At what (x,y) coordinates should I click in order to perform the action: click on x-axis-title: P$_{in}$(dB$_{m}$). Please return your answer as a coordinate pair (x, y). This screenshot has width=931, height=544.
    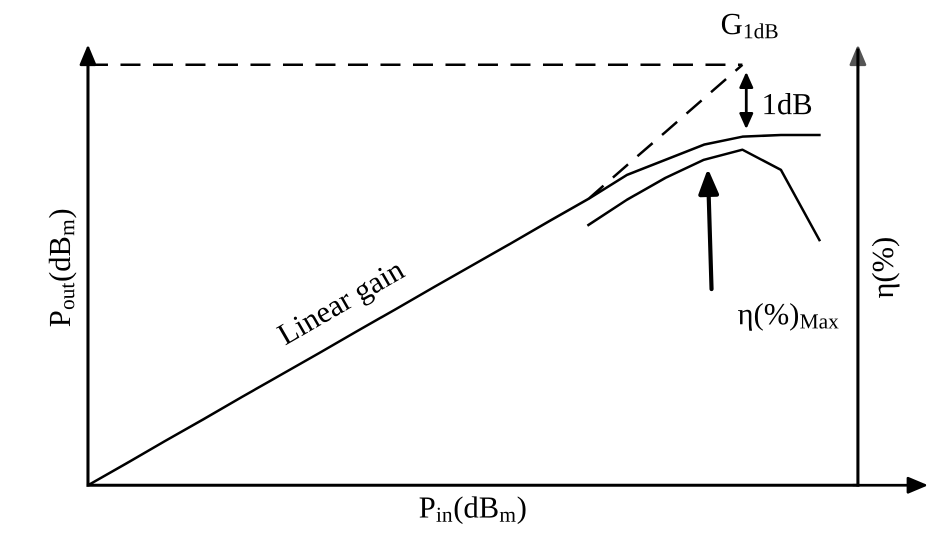
    Looking at the image, I should click on (473, 510).